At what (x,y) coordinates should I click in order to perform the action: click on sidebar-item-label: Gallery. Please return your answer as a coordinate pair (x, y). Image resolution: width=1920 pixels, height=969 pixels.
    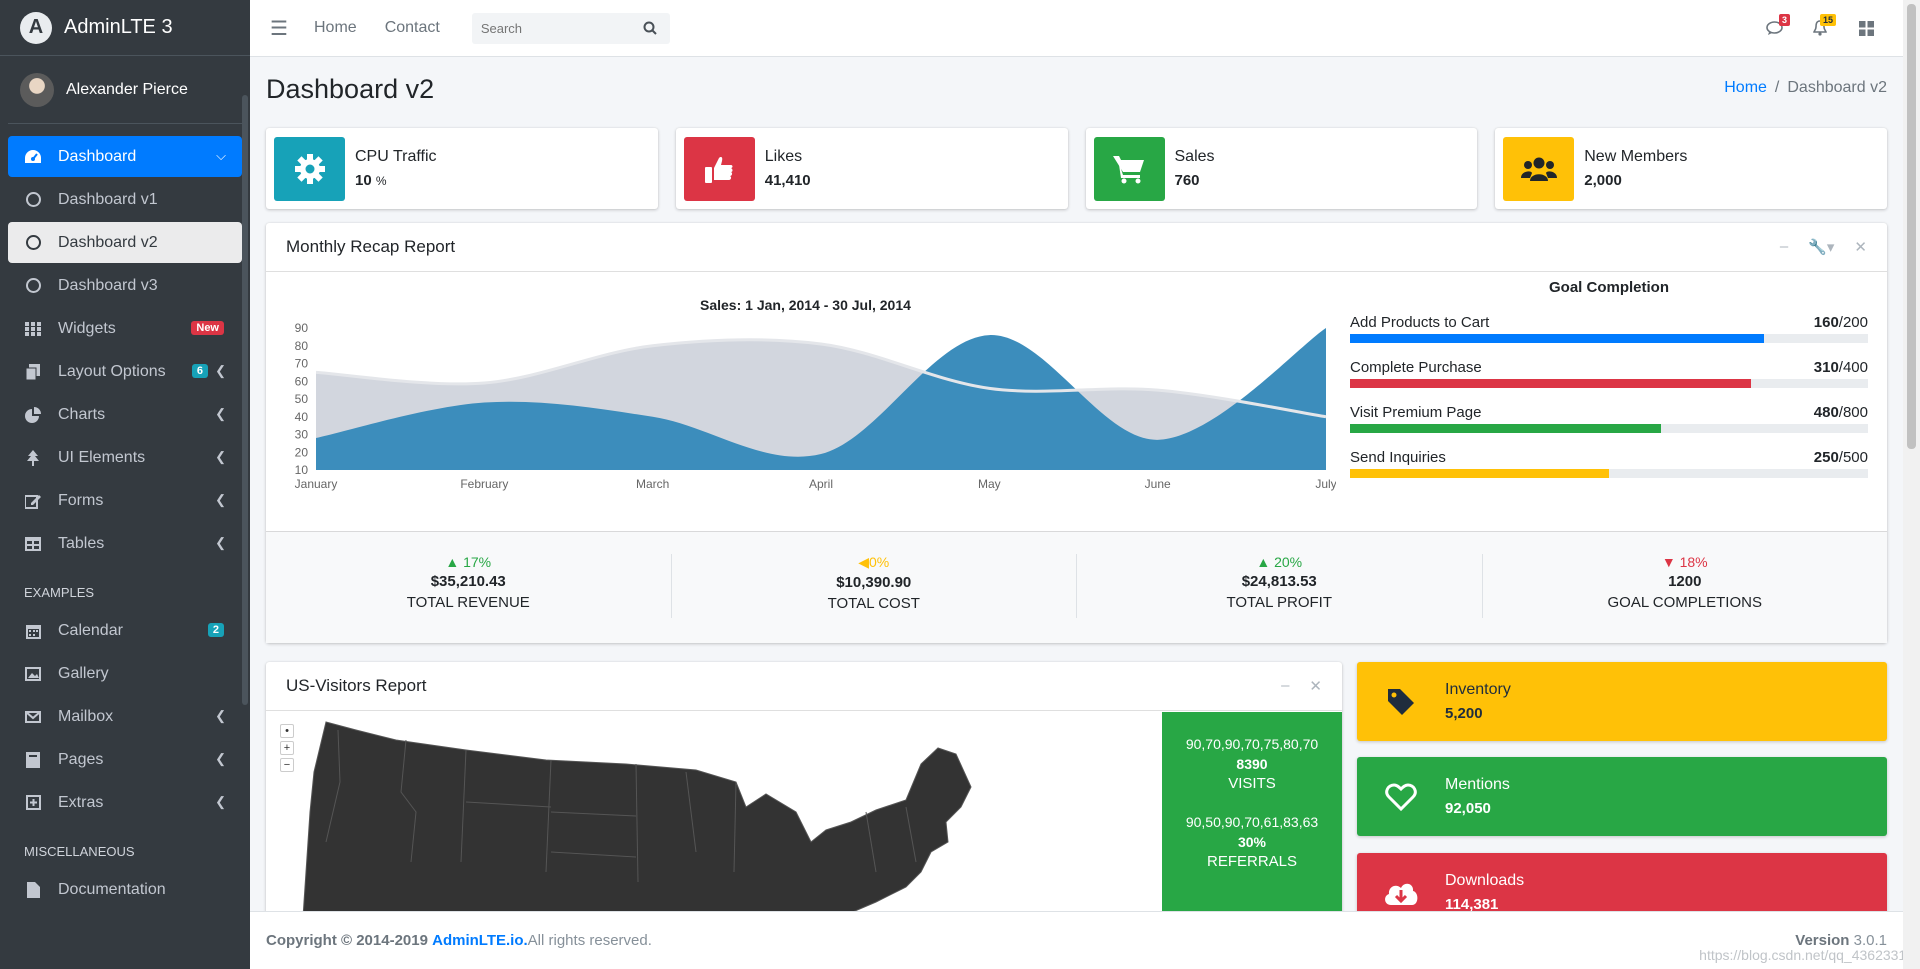
    Looking at the image, I should click on (83, 673).